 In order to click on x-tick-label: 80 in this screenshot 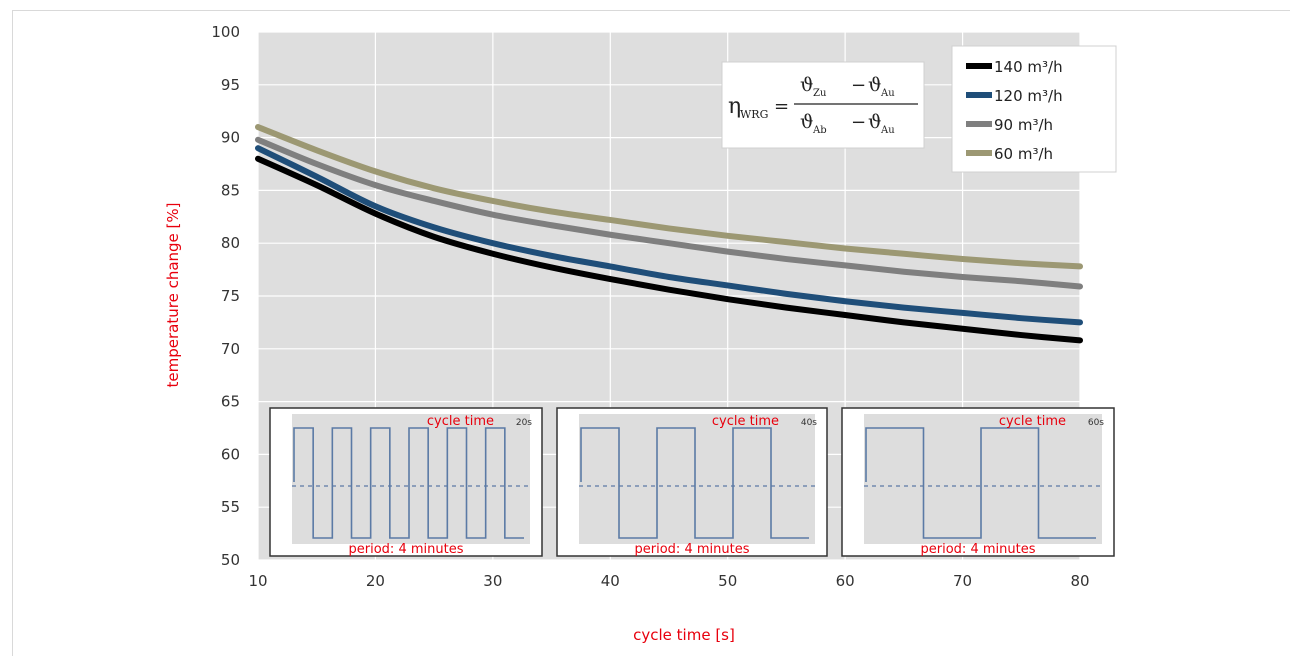, I will do `click(1079, 581)`.